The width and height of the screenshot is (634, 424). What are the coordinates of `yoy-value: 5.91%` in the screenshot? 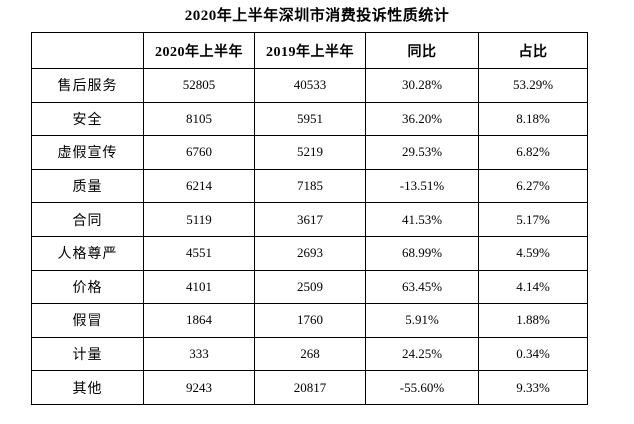 It's located at (422, 320).